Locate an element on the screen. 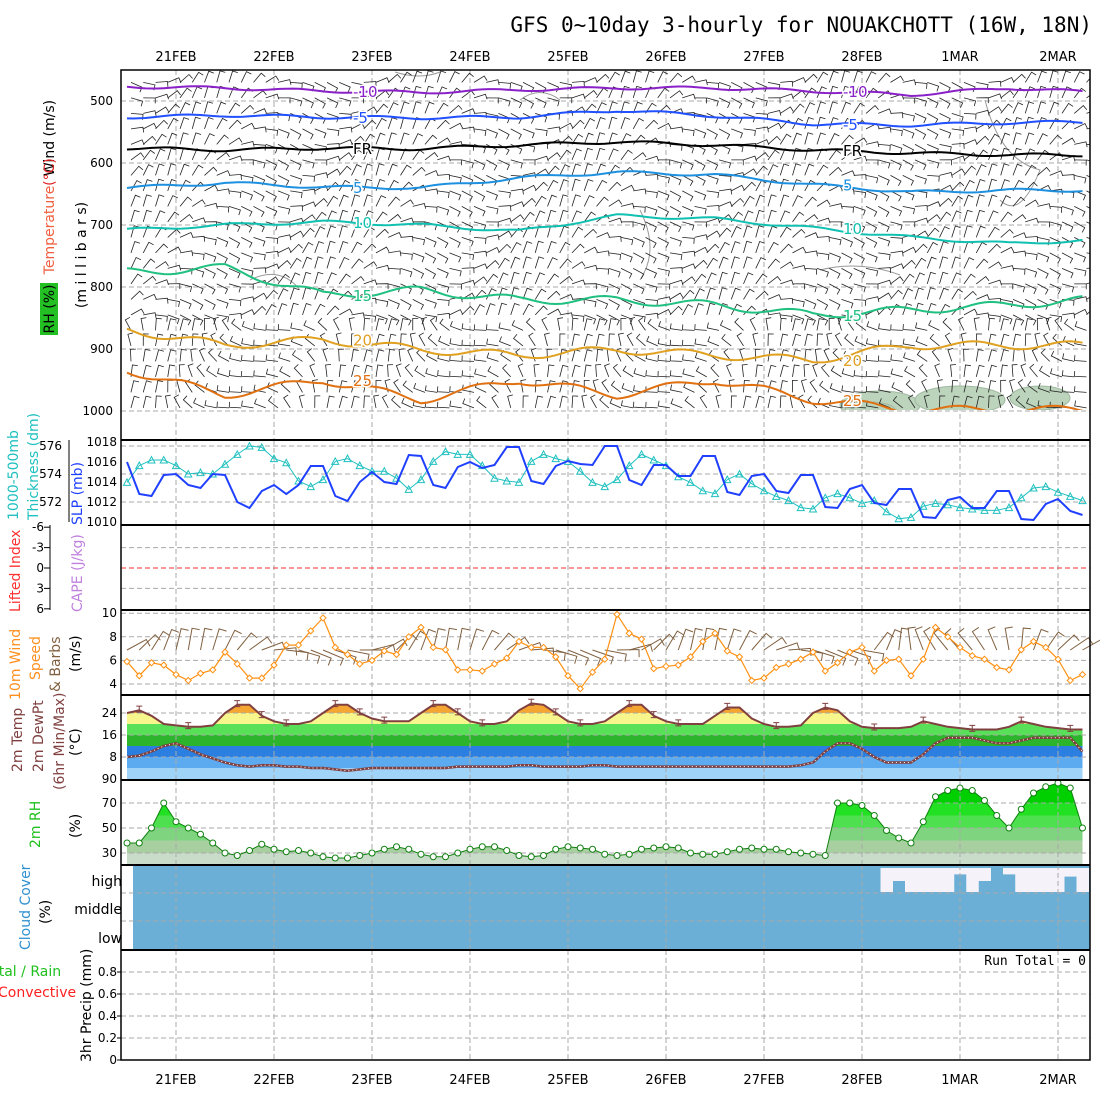 This screenshot has height=1100, width=1100. day-label-top: 23FEB is located at coordinates (371, 57).